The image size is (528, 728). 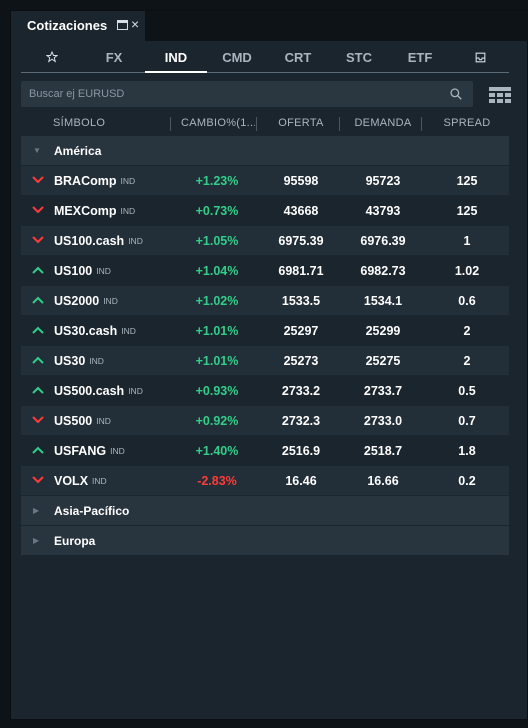 I want to click on grid-view-icon, so click(x=500, y=95).